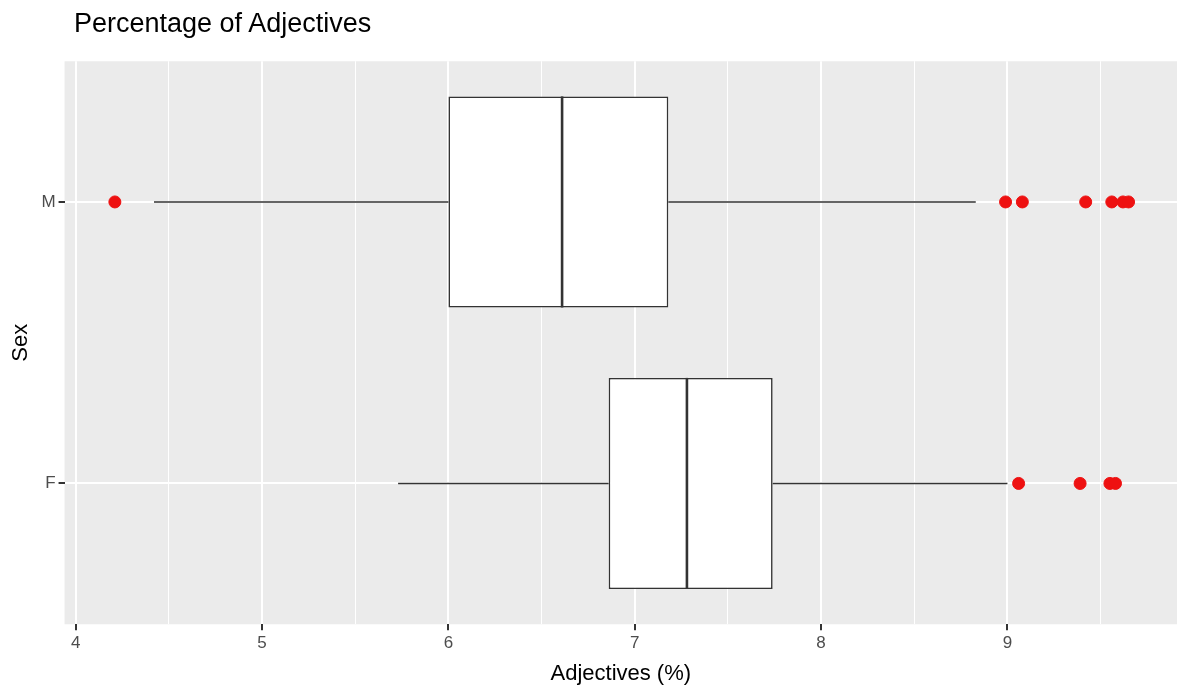  What do you see at coordinates (621, 672) in the screenshot?
I see `x-axis-title: Adjectives (%)` at bounding box center [621, 672].